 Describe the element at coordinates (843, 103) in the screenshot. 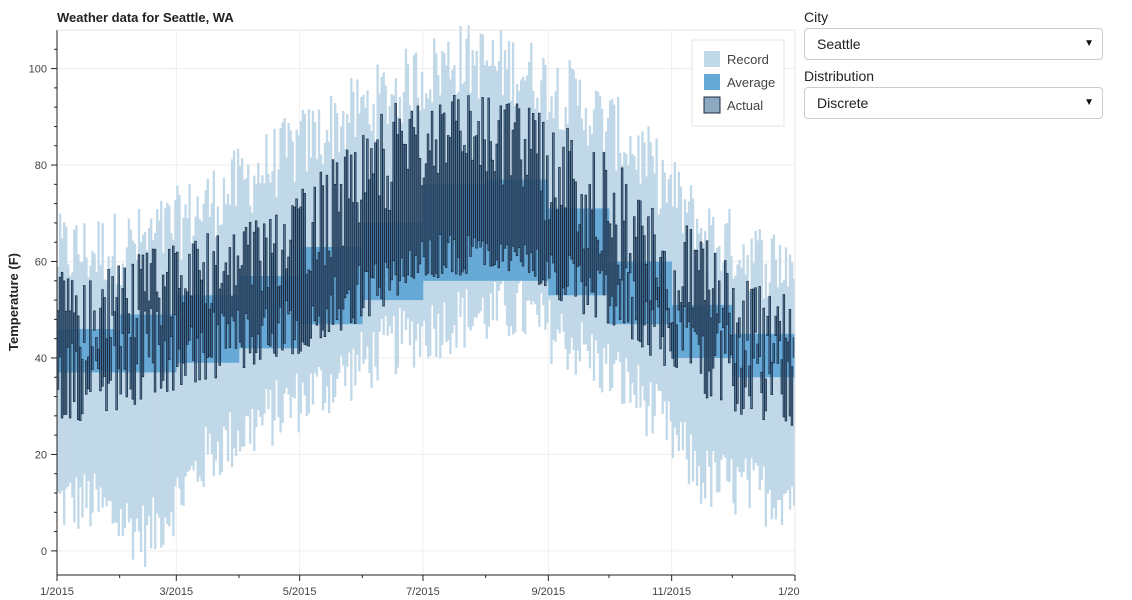

I see `distribution-select-value: Discrete` at that location.